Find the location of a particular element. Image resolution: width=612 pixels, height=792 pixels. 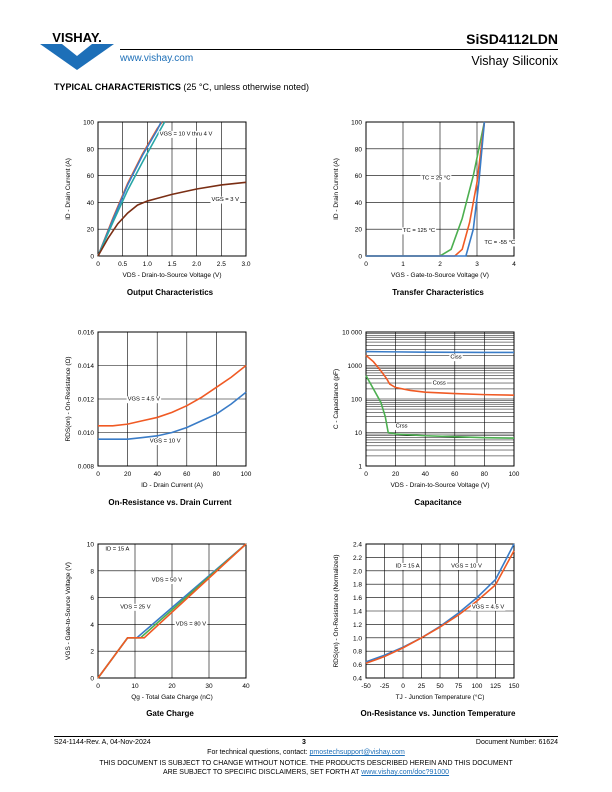

website-link: www.vishay.com is located at coordinates (157, 58).